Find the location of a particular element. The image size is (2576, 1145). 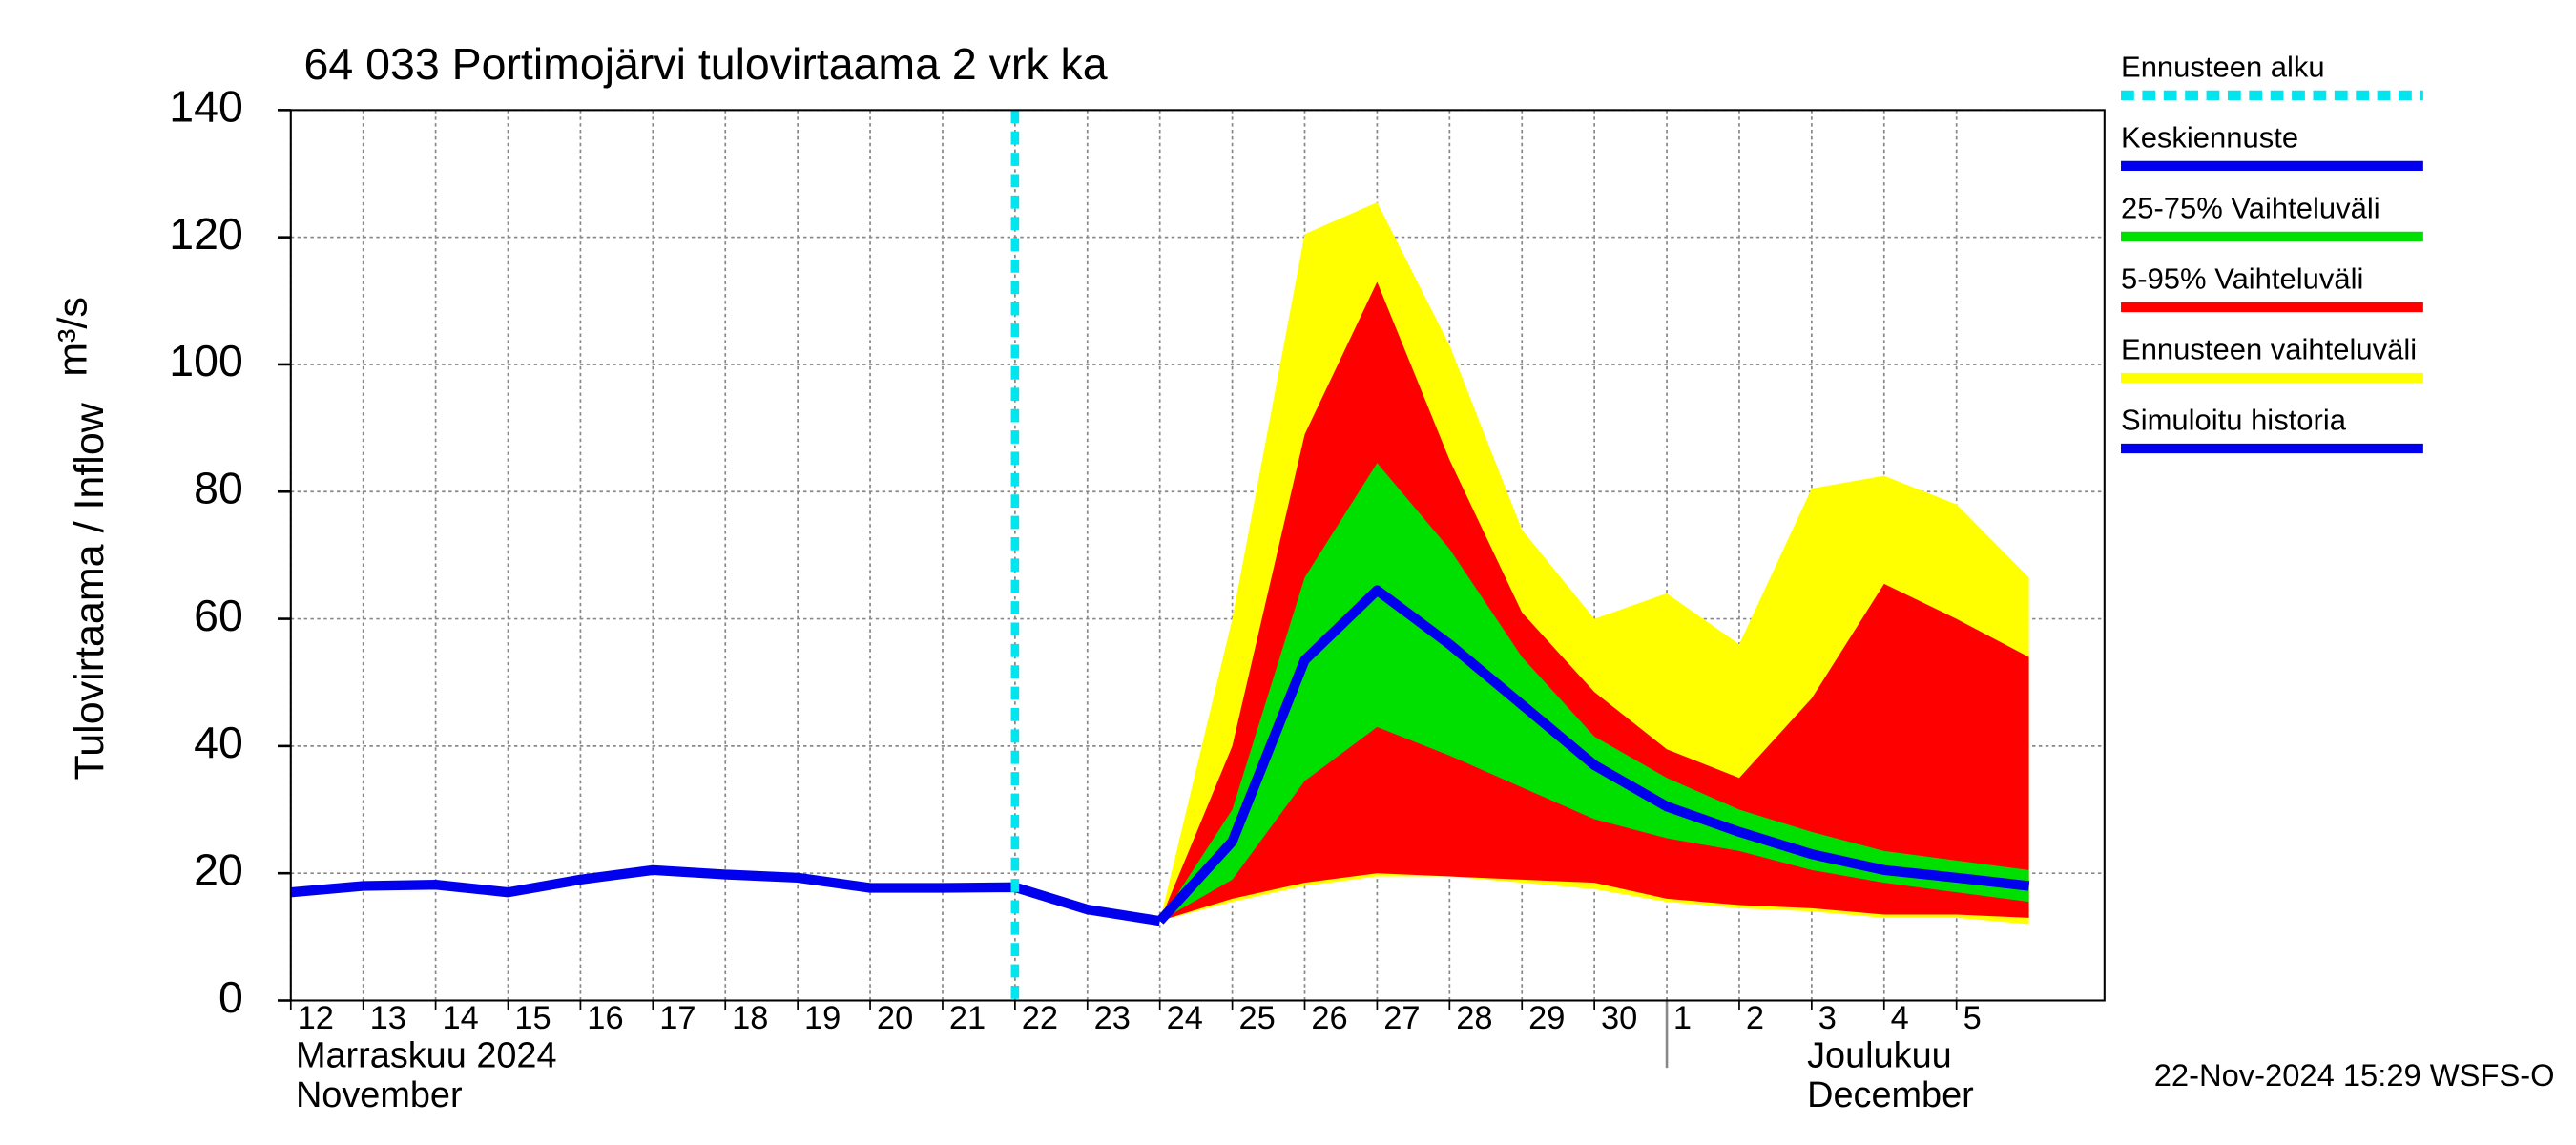

x-tick-label: 23 is located at coordinates (1112, 1018).